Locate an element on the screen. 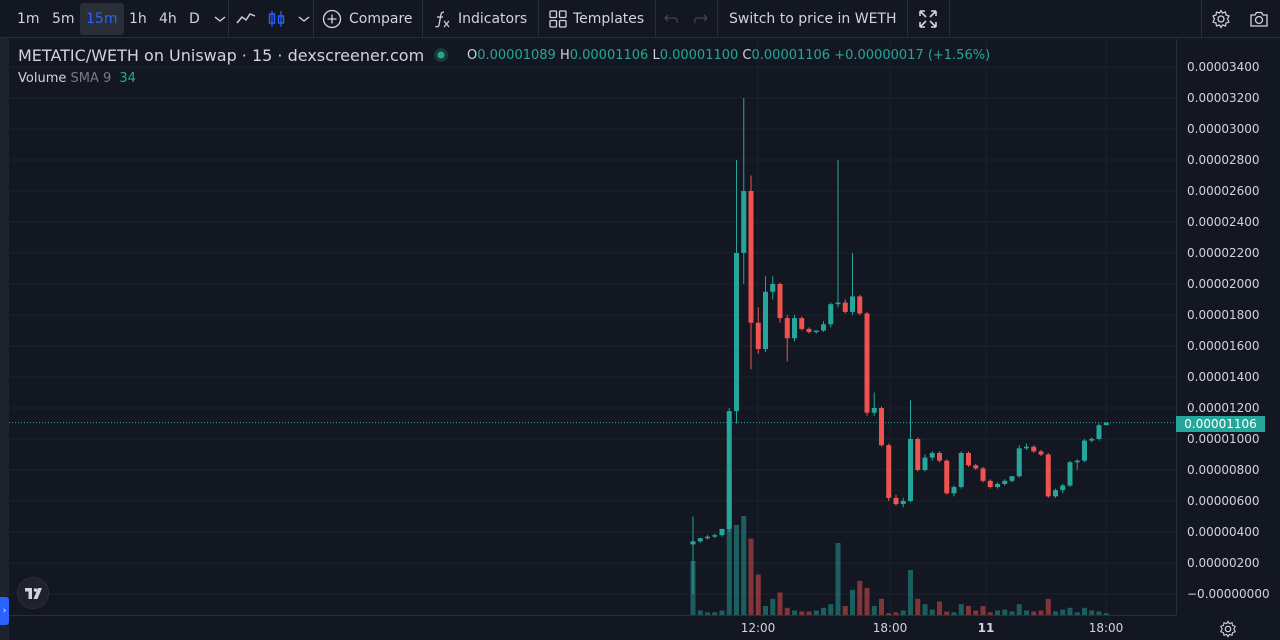 This screenshot has height=640, width=1280. candles-icon is located at coordinates (277, 19).